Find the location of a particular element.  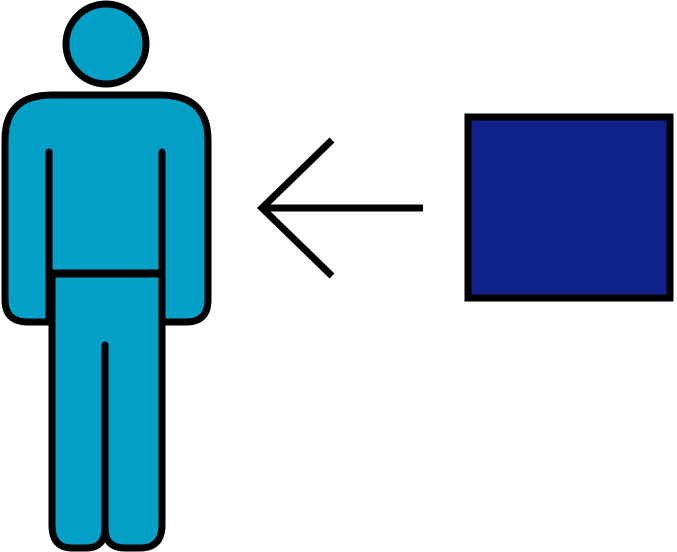

arrow-left-icon is located at coordinates (339, 208).